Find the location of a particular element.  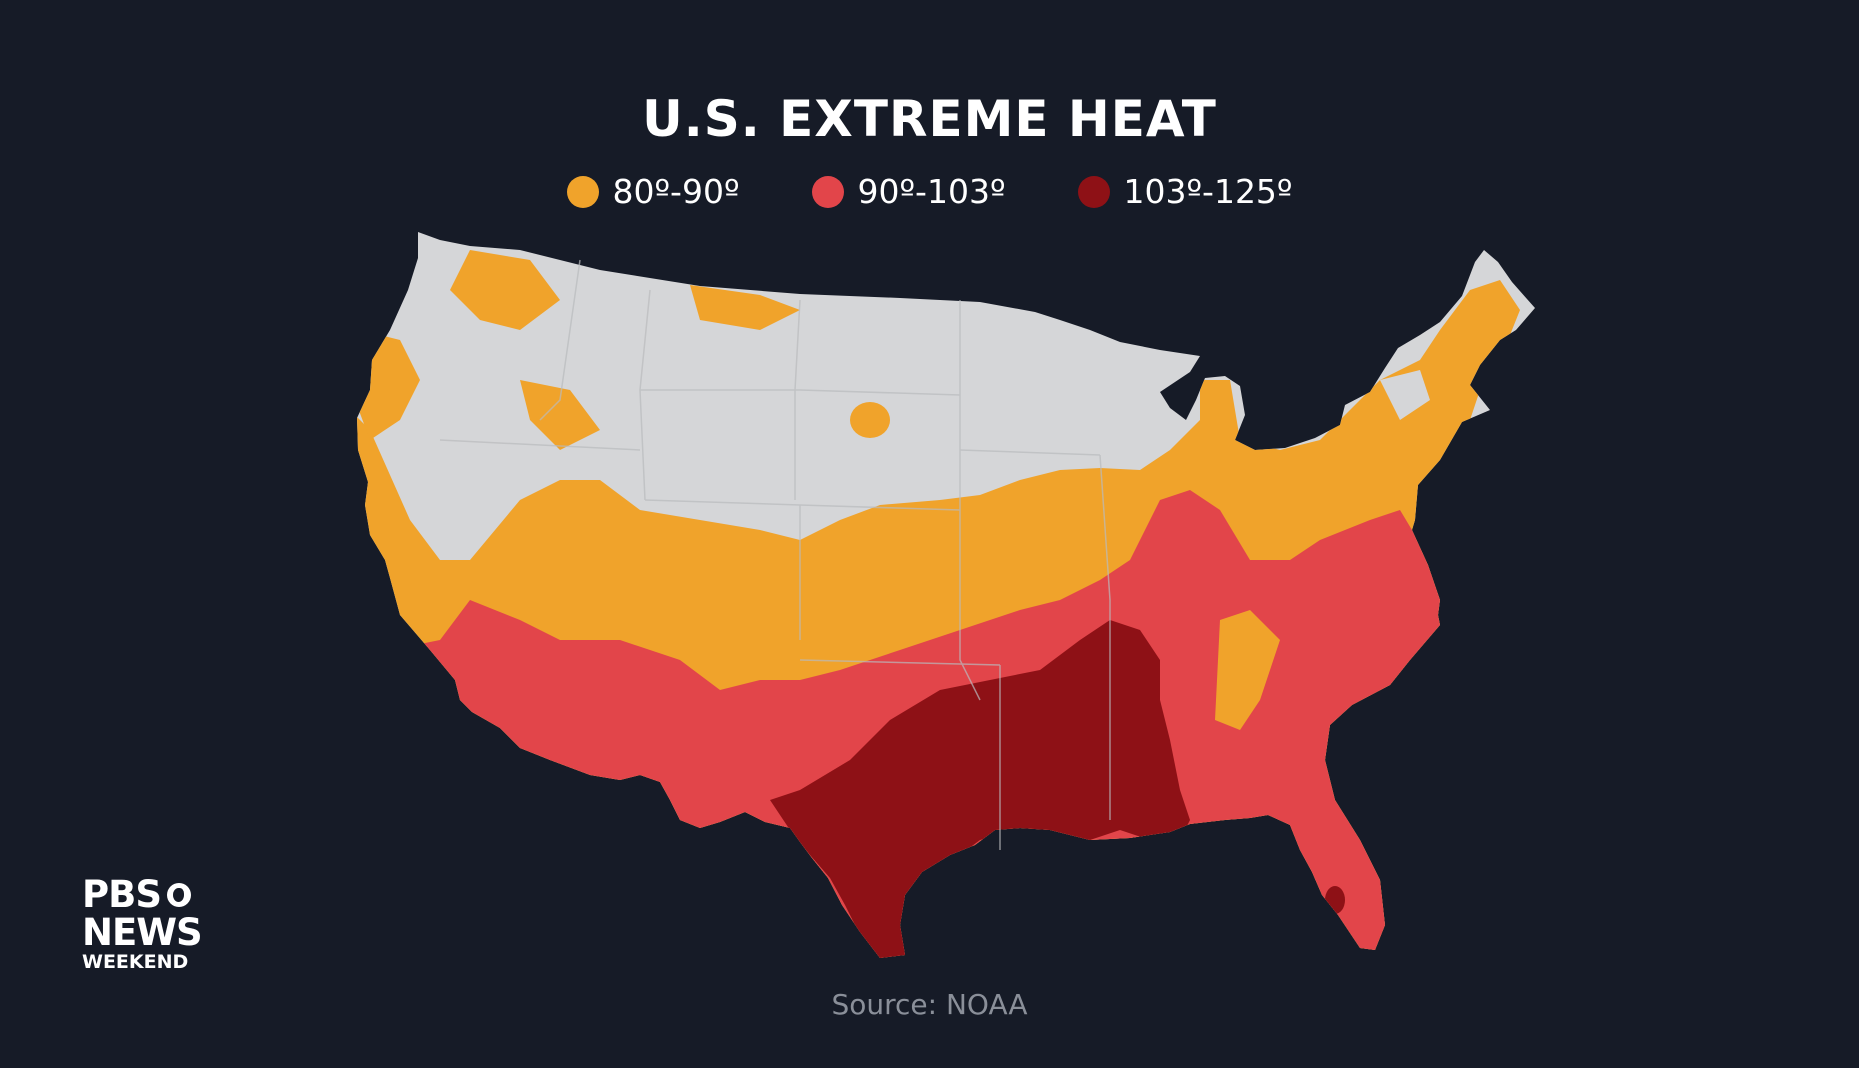

pbs-head-icon is located at coordinates (178, 894).